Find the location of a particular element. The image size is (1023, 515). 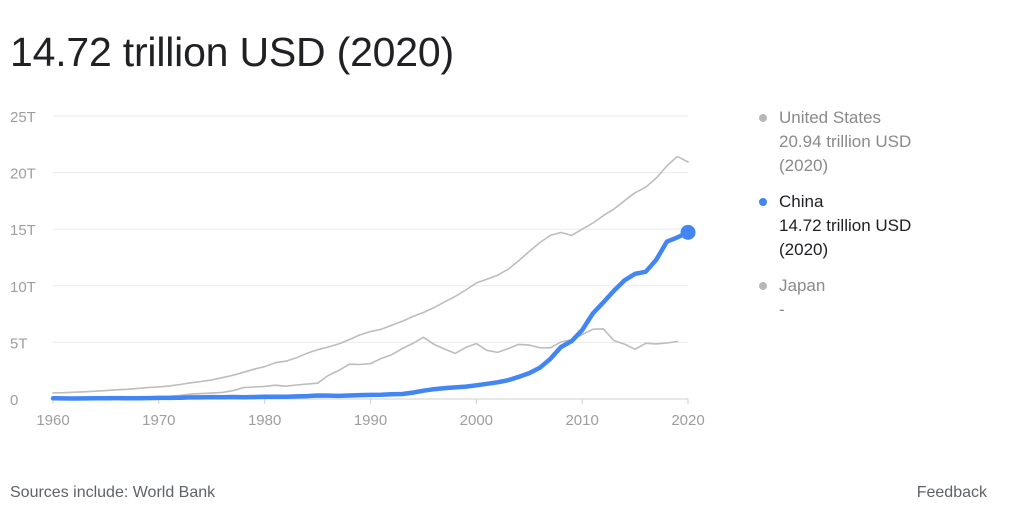

legend-value: 14.72 trillion USD is located at coordinates (845, 225).